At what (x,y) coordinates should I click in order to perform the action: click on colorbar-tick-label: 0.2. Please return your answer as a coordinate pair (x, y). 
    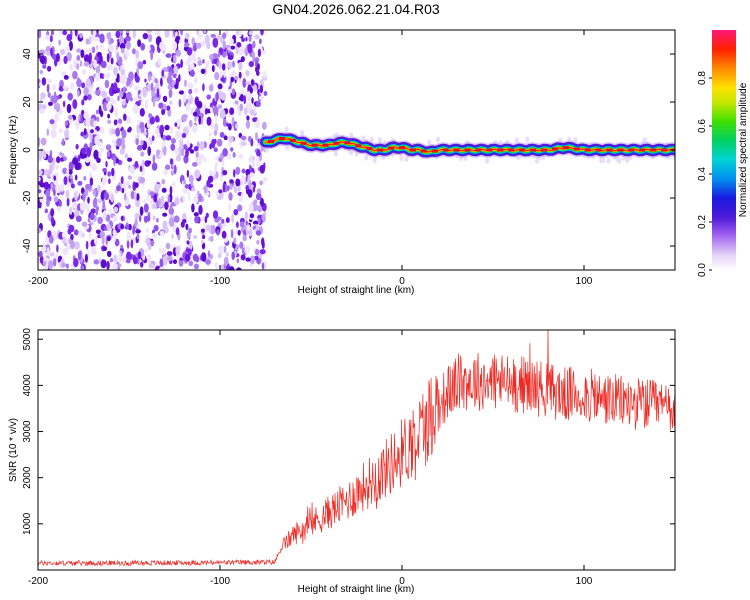
    Looking at the image, I should click on (702, 222).